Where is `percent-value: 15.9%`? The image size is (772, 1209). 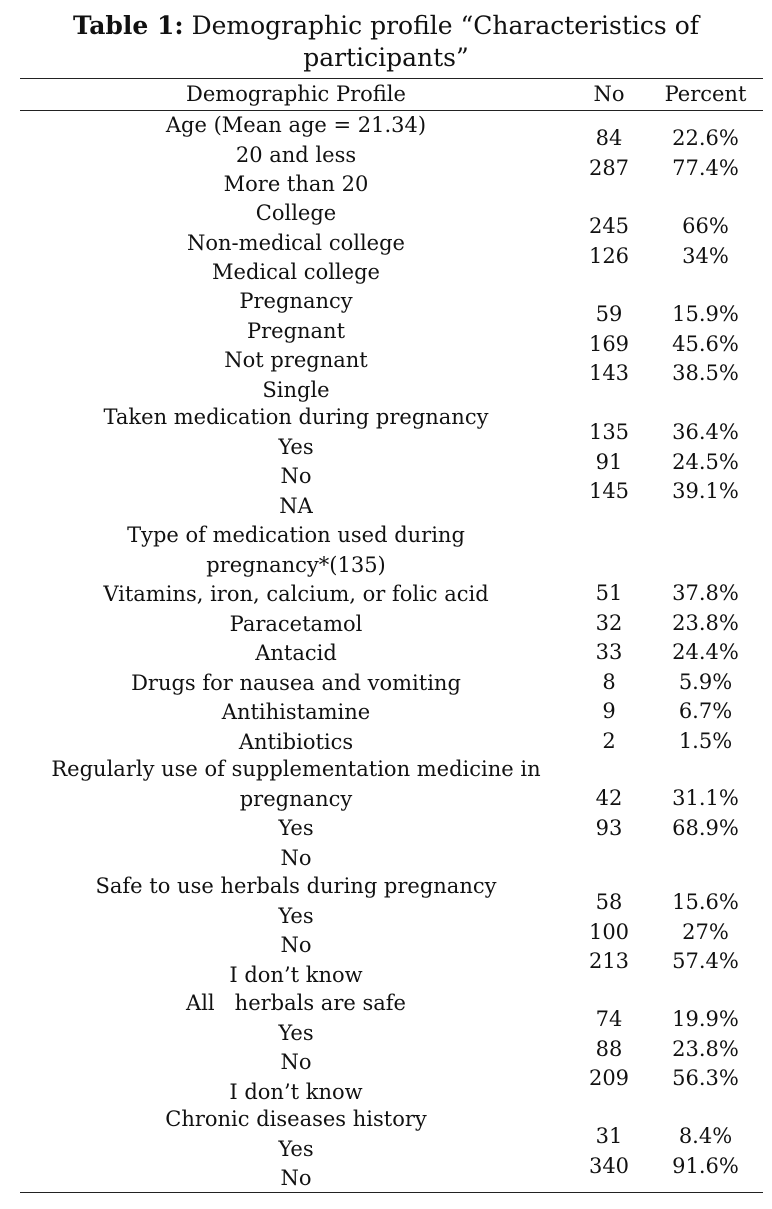 percent-value: 15.9% is located at coordinates (705, 314).